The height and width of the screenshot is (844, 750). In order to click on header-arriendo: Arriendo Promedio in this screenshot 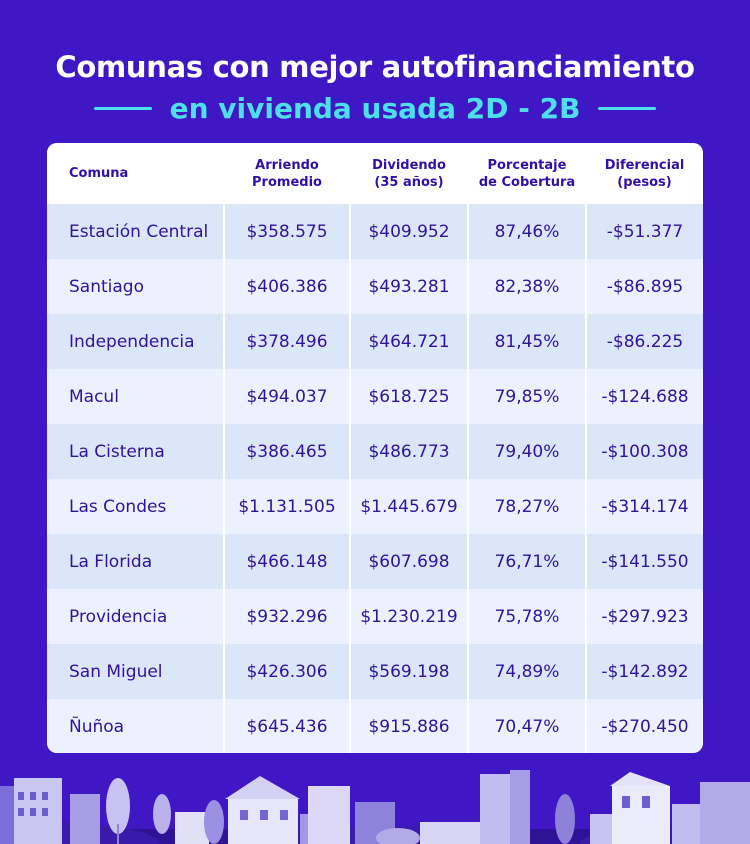, I will do `click(287, 173)`.